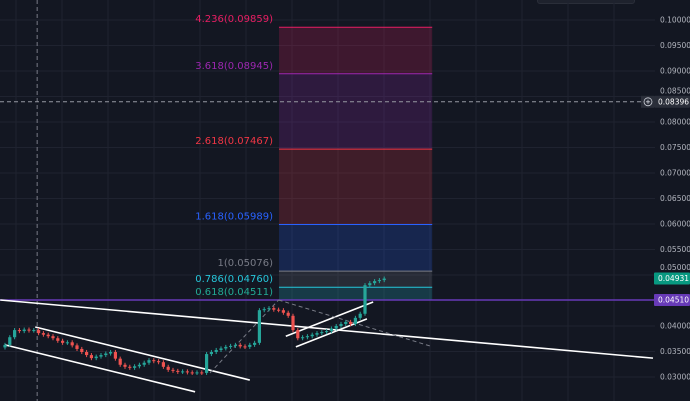  I want to click on price-axis-tick: 0.05000, so click(675, 267).